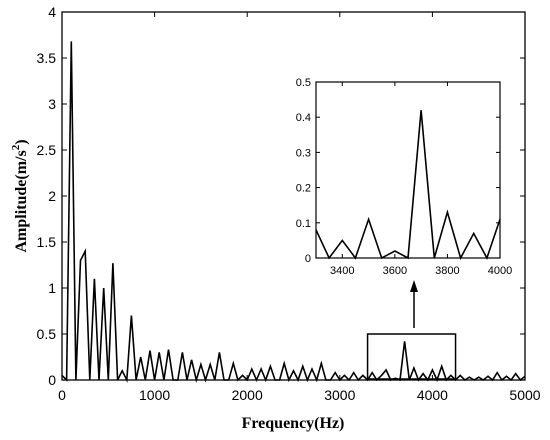  I want to click on inset-y-tick-label: 0.3, so click(303, 153).